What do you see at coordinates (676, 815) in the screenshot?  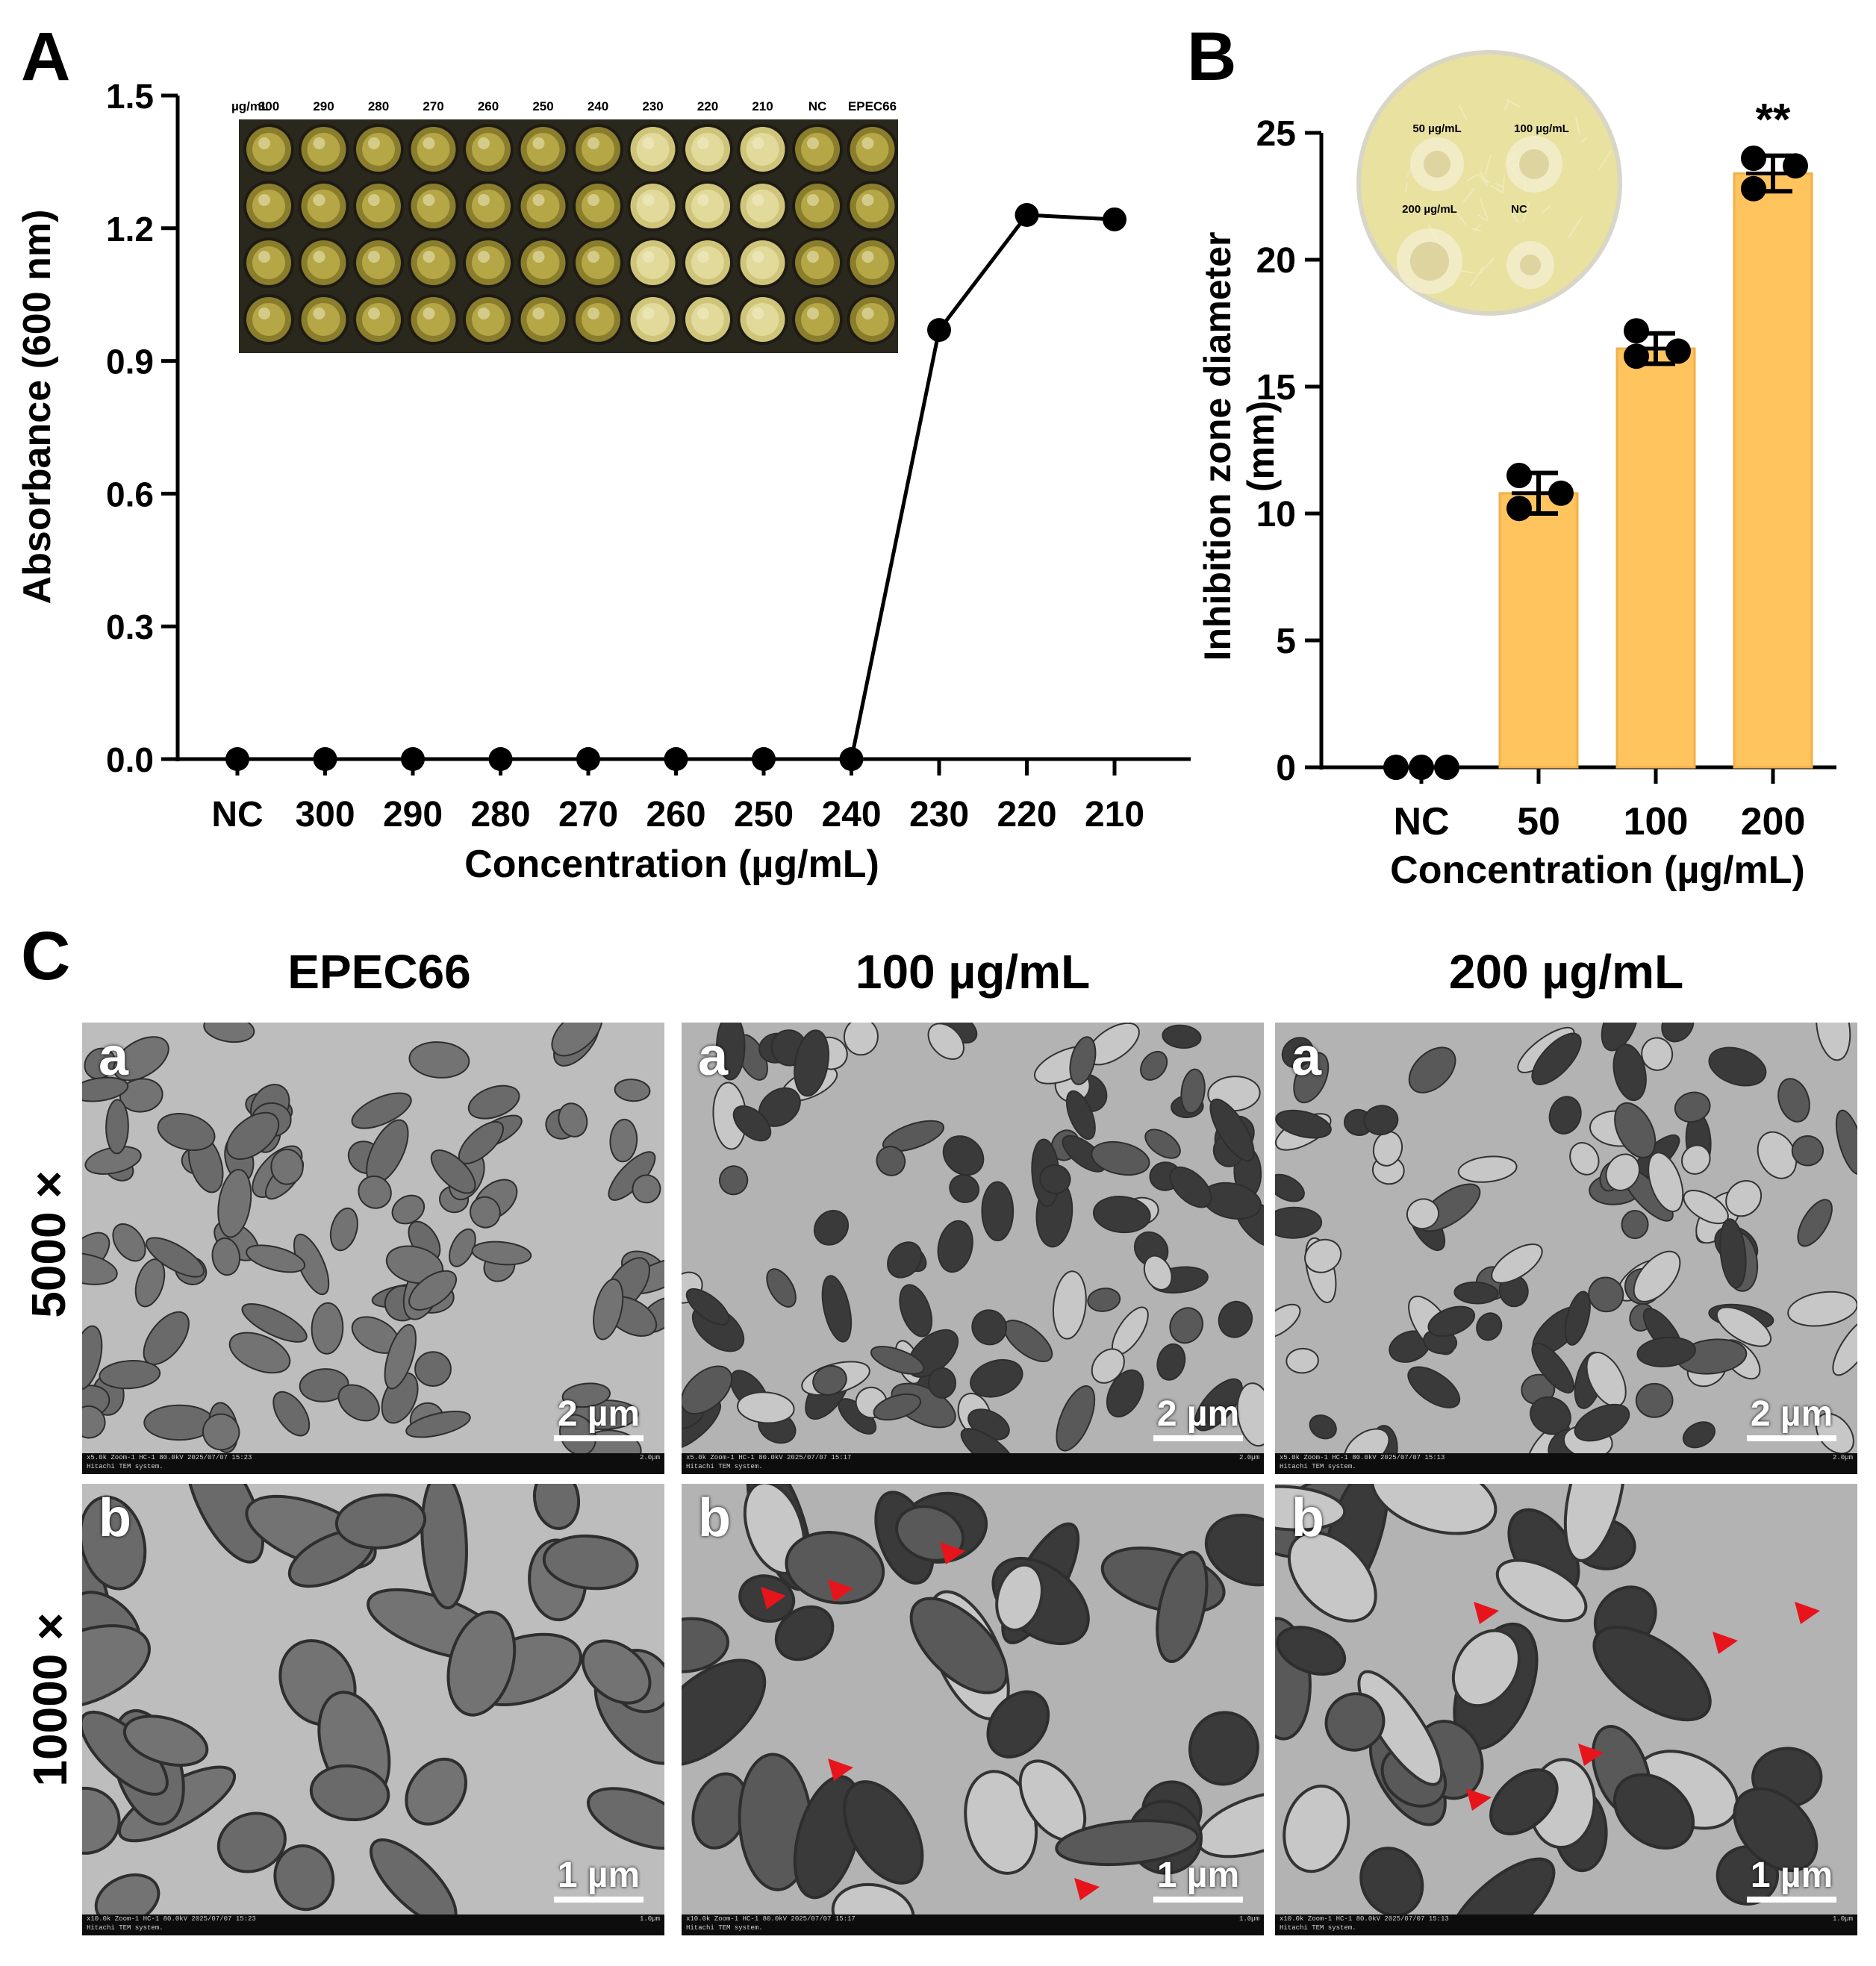 I see `x-tick-label: 260` at bounding box center [676, 815].